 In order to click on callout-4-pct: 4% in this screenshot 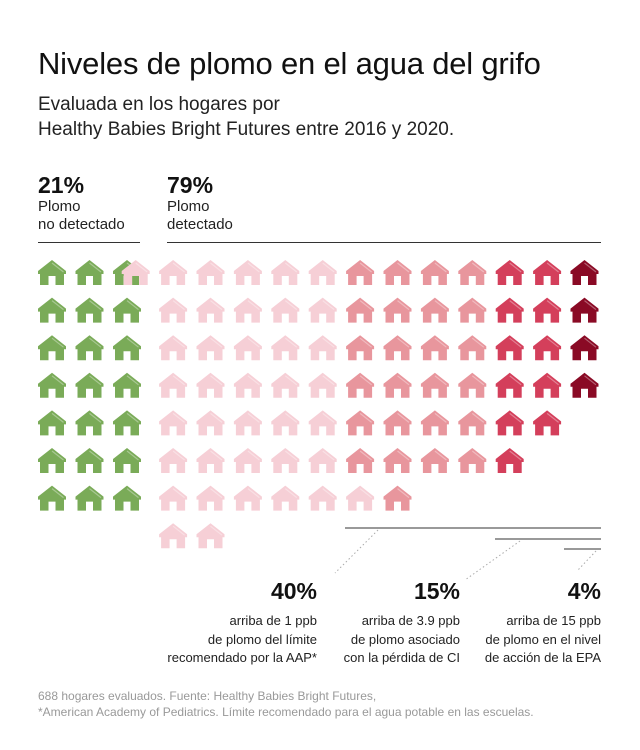, I will do `click(584, 591)`.